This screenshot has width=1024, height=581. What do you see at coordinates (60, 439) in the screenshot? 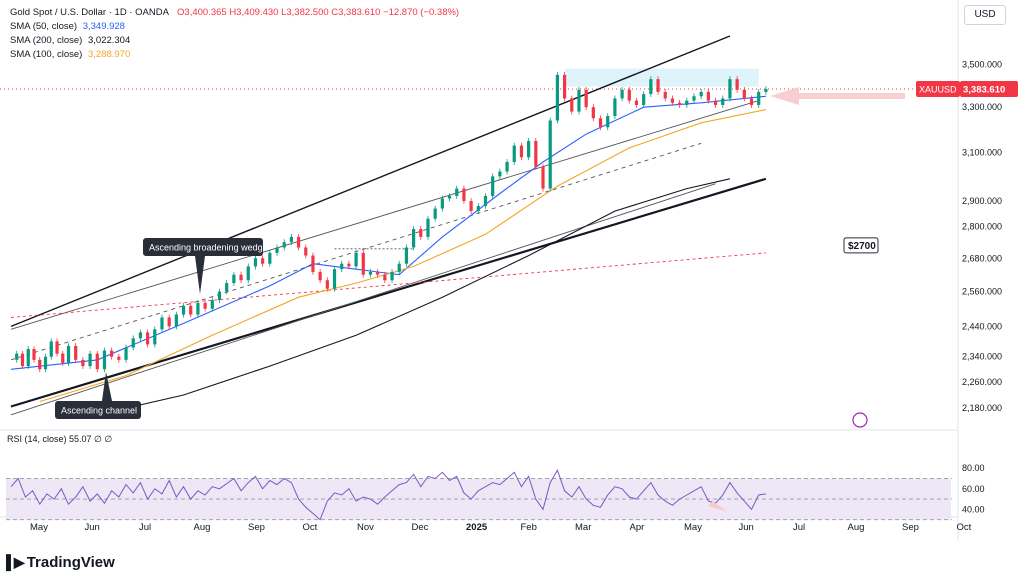
I see `rsi-legend: RSI (14, close) 55.07 ∅ ∅` at bounding box center [60, 439].